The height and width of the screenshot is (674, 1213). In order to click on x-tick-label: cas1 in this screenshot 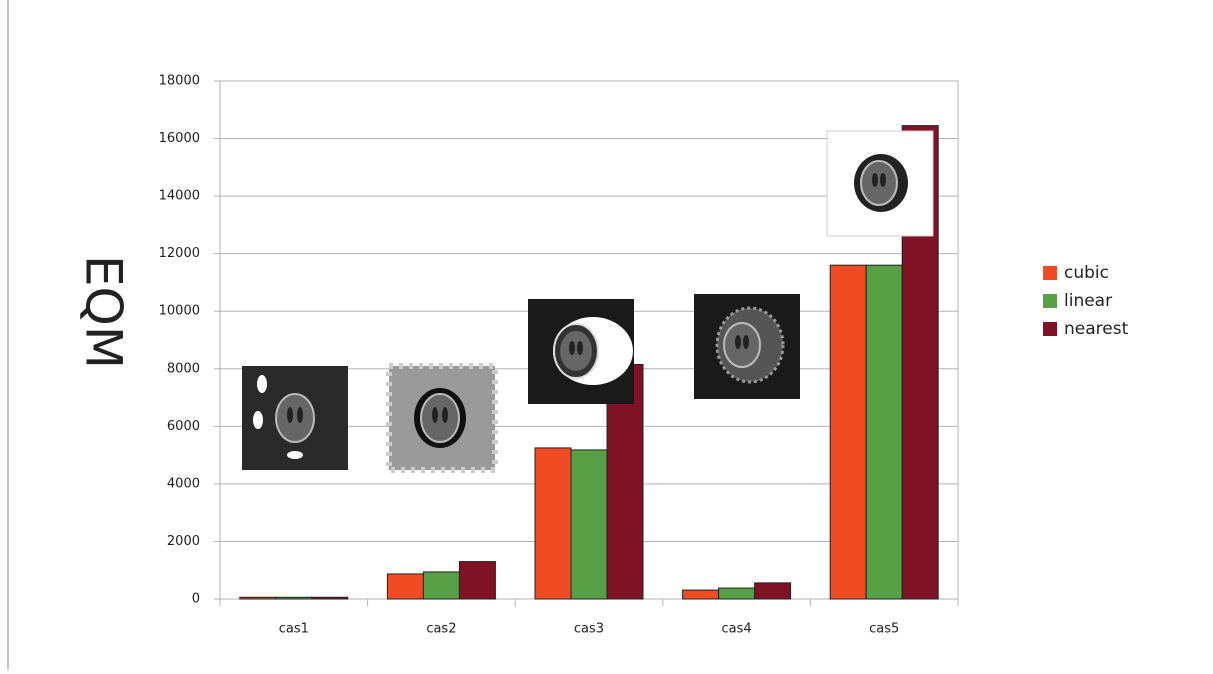, I will do `click(294, 629)`.